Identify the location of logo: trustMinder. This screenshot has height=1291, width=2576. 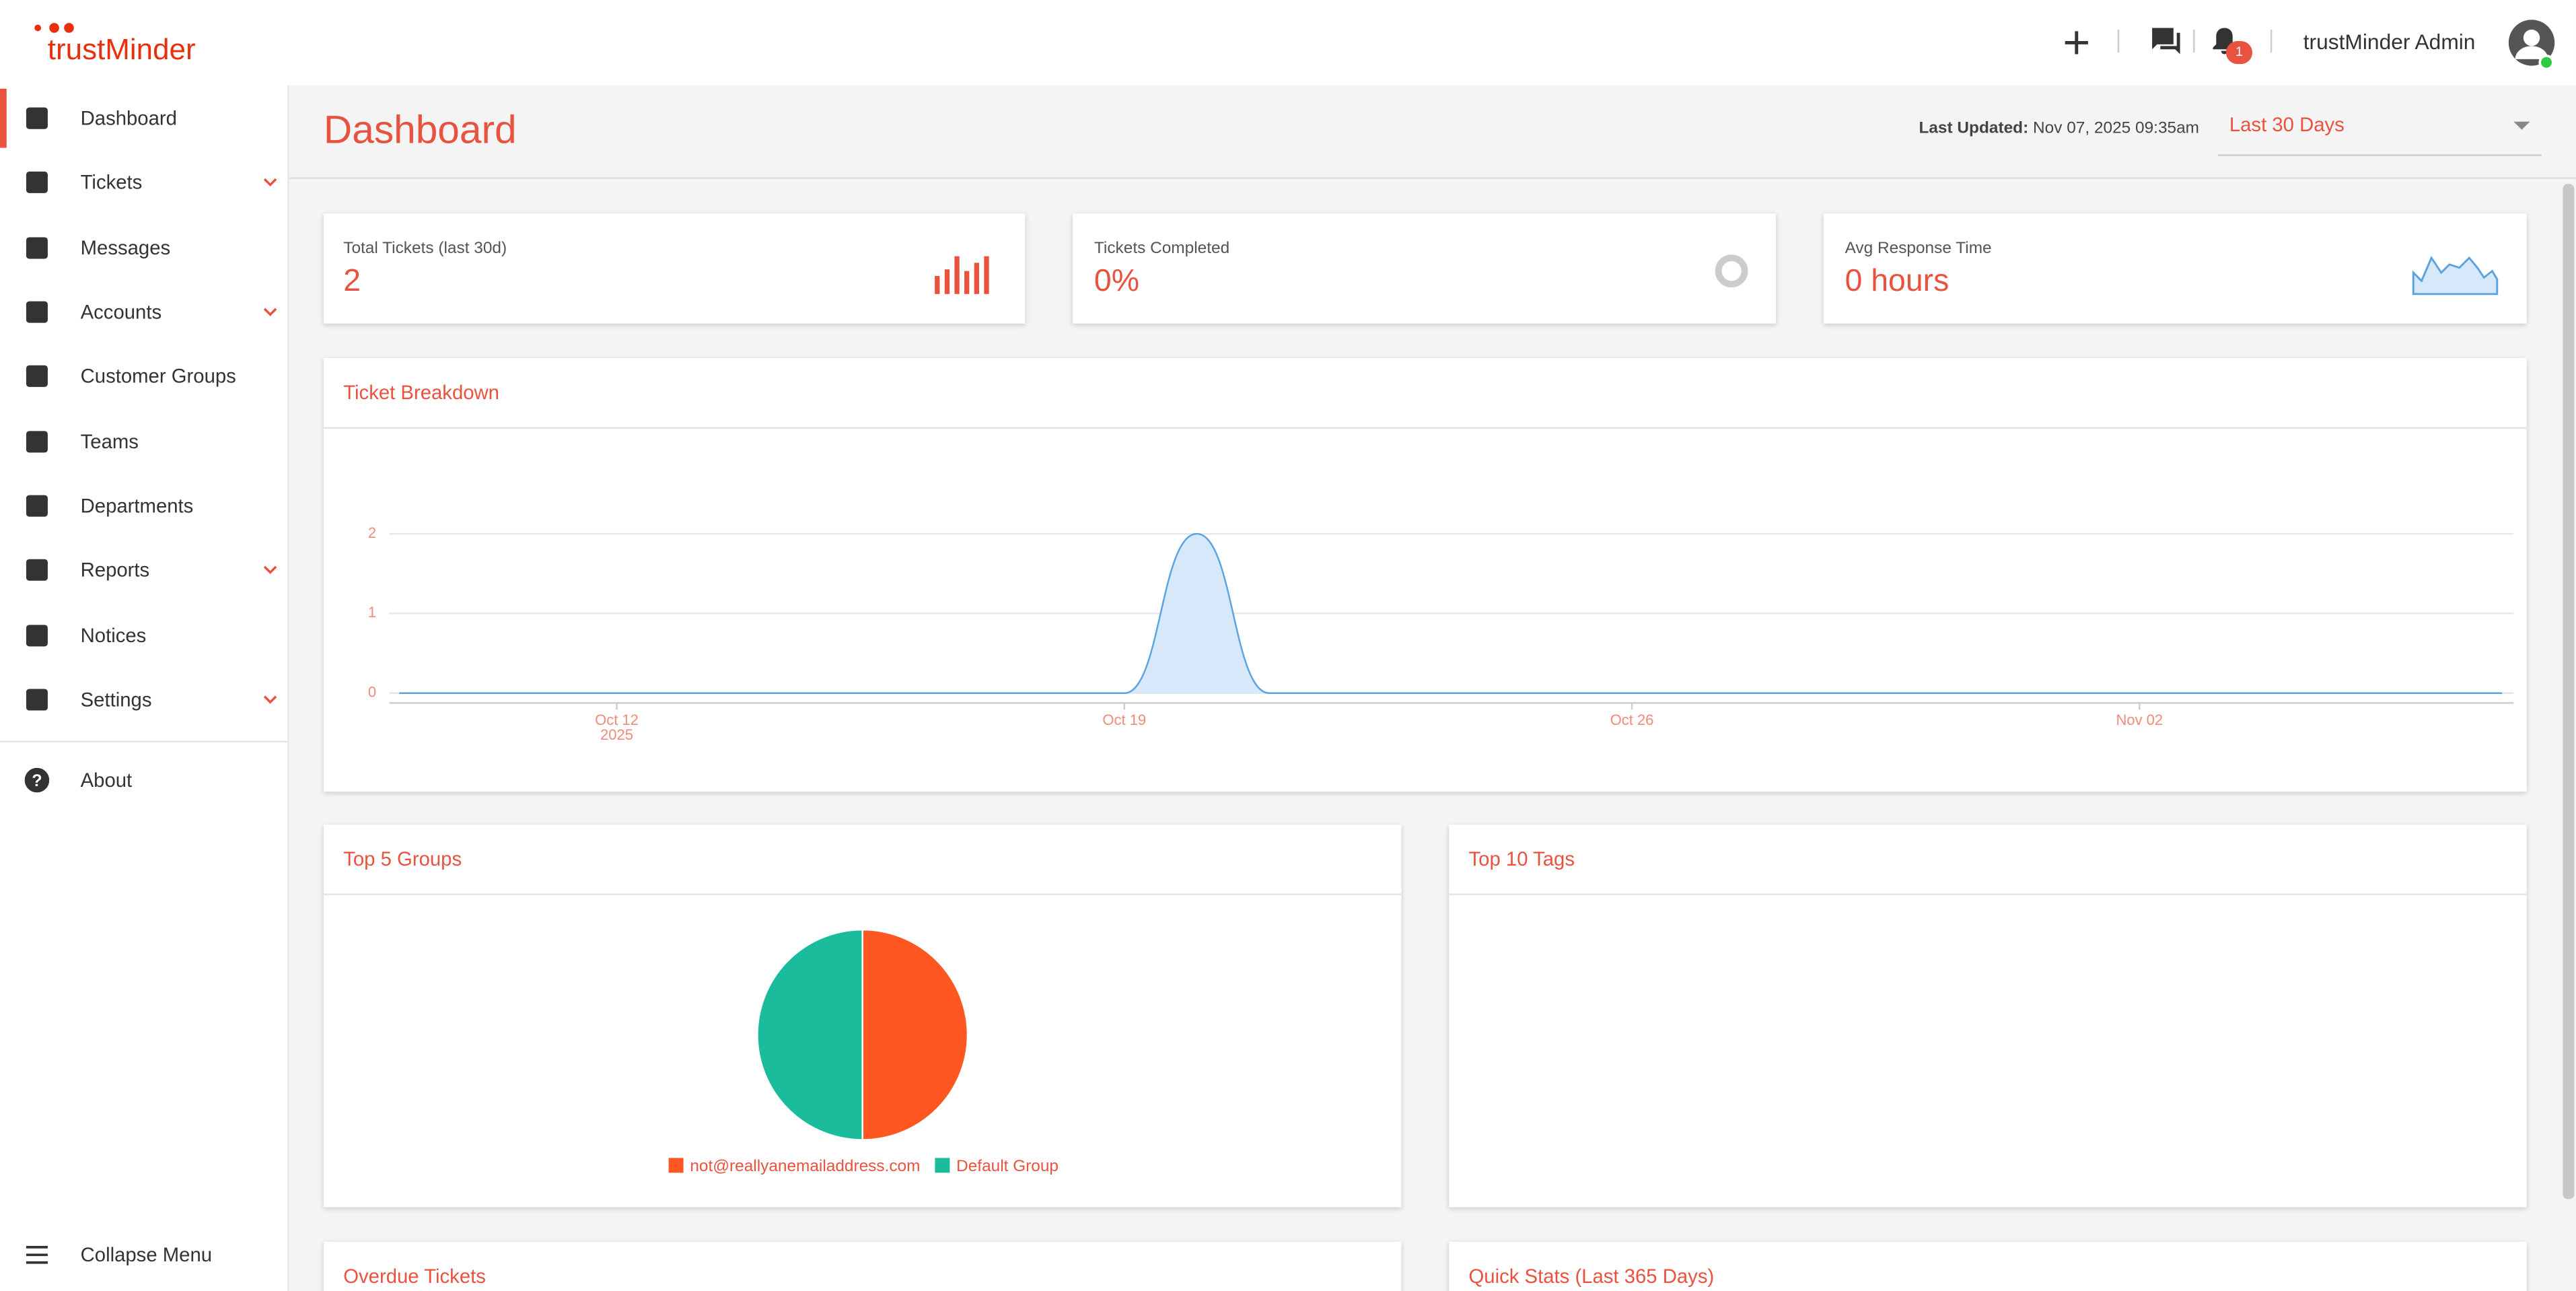
(121, 49).